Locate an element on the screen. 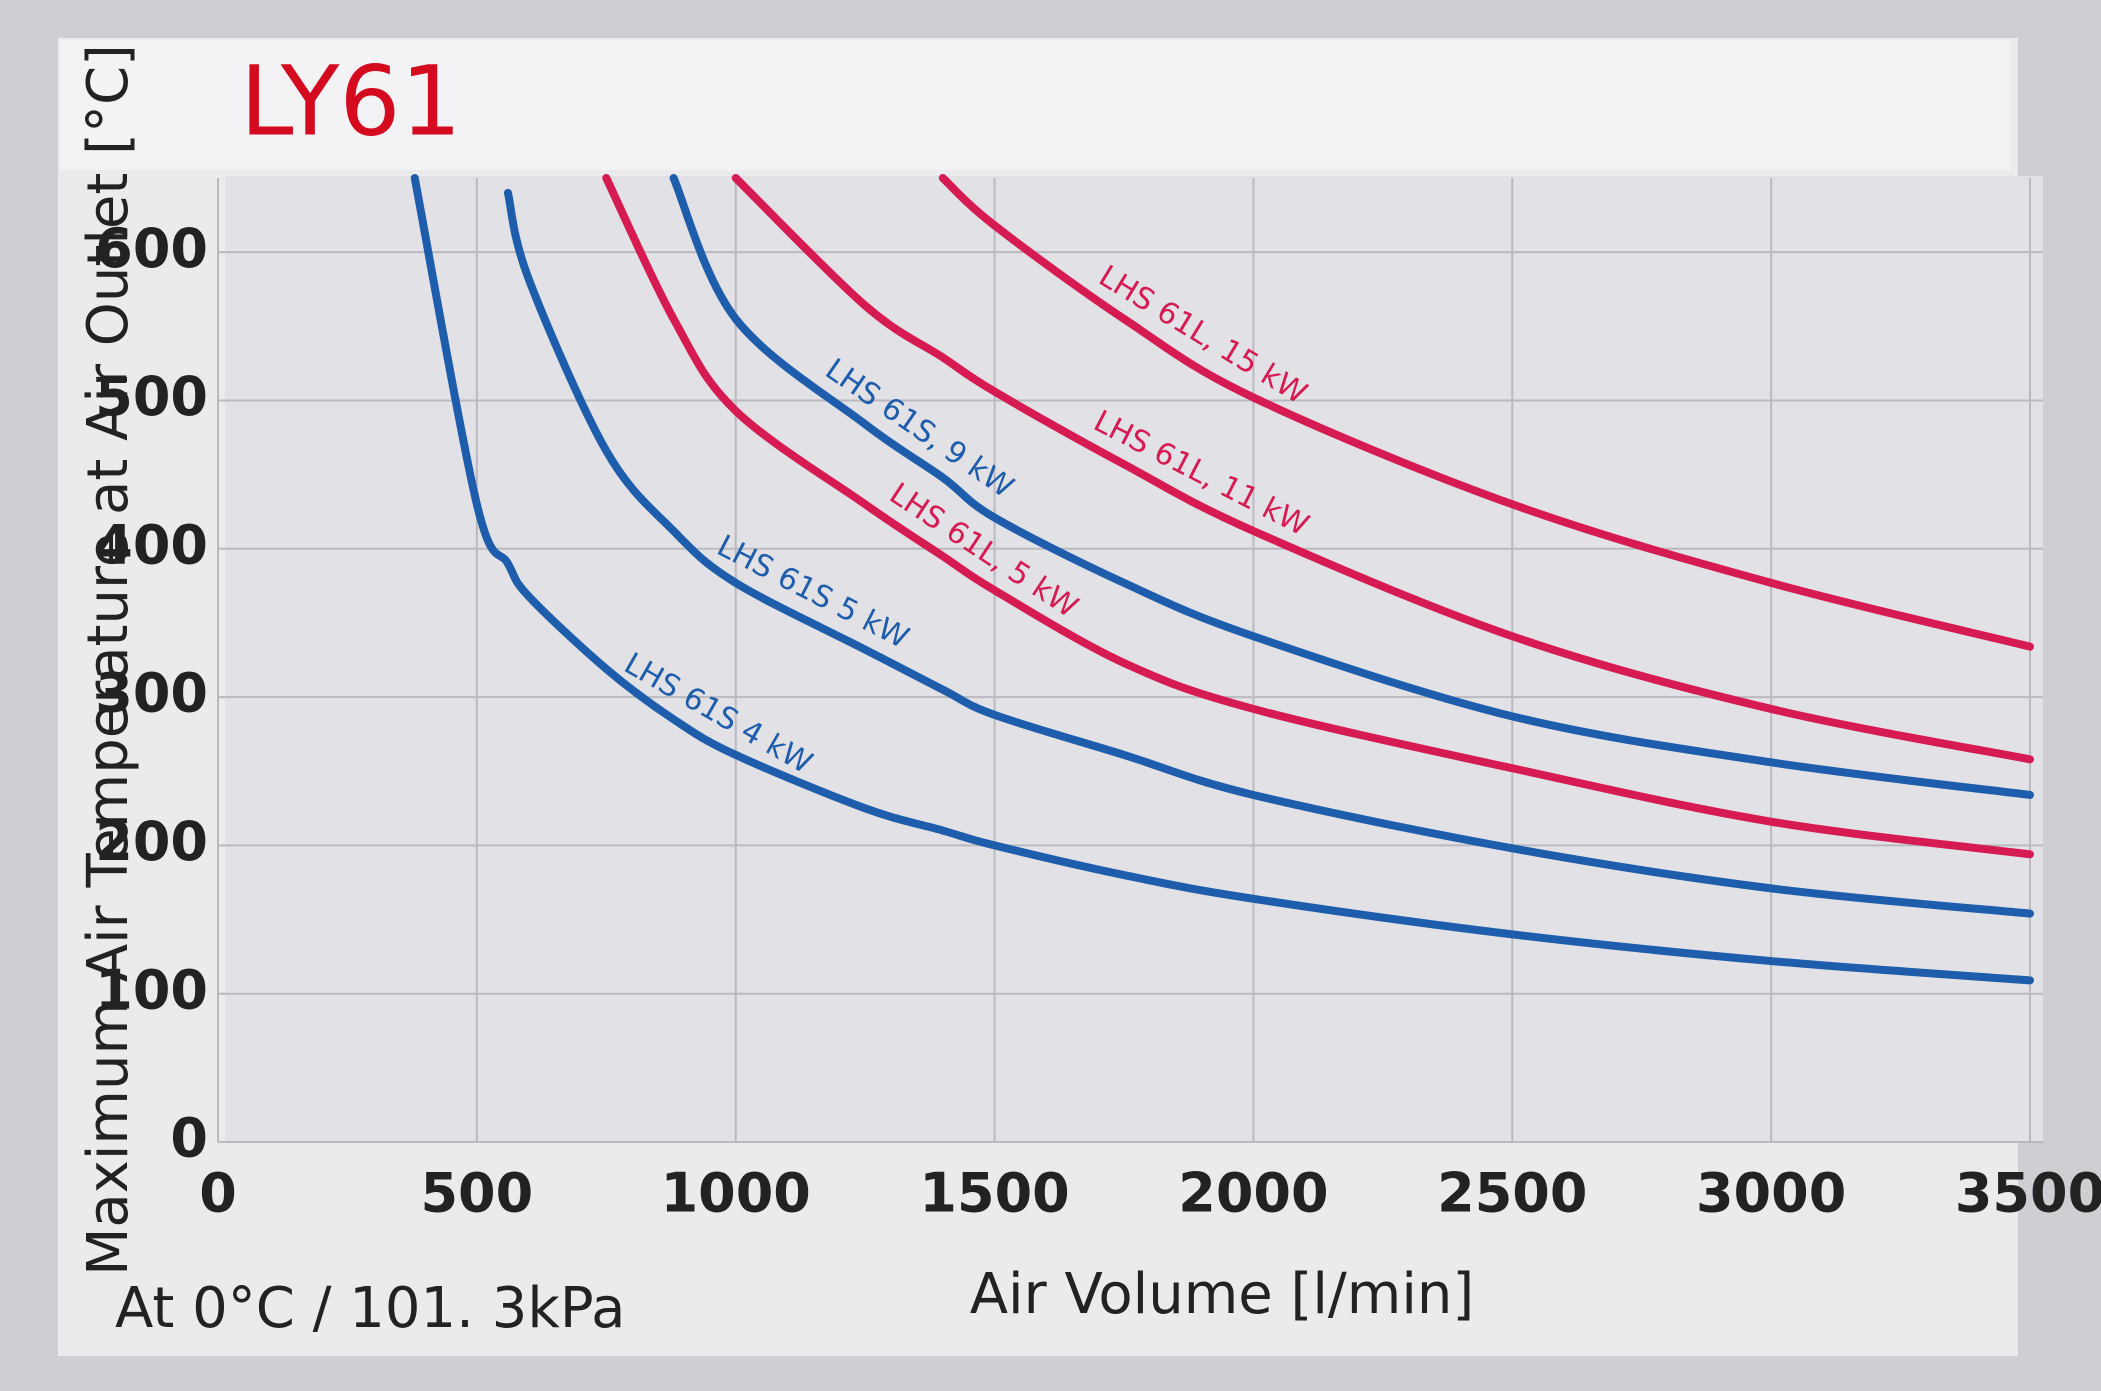  x-tick-label: 0 is located at coordinates (218, 1193).